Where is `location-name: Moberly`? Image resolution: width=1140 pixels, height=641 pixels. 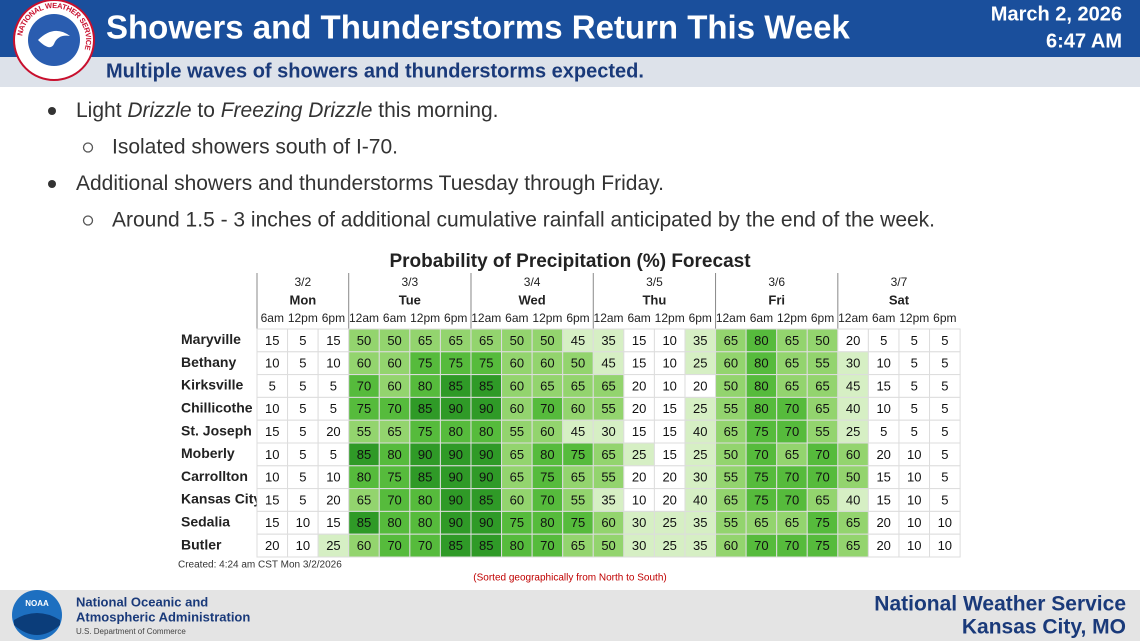 location-name: Moberly is located at coordinates (208, 453).